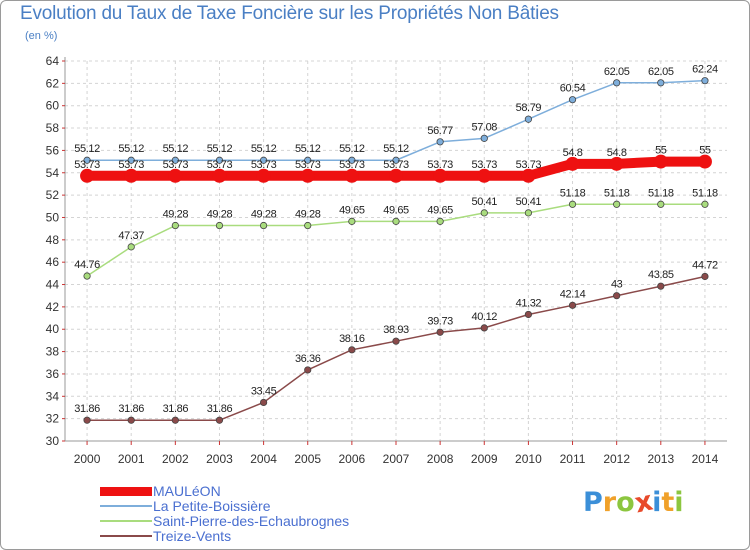 The width and height of the screenshot is (750, 550). I want to click on data-label: 40.12, so click(485, 317).